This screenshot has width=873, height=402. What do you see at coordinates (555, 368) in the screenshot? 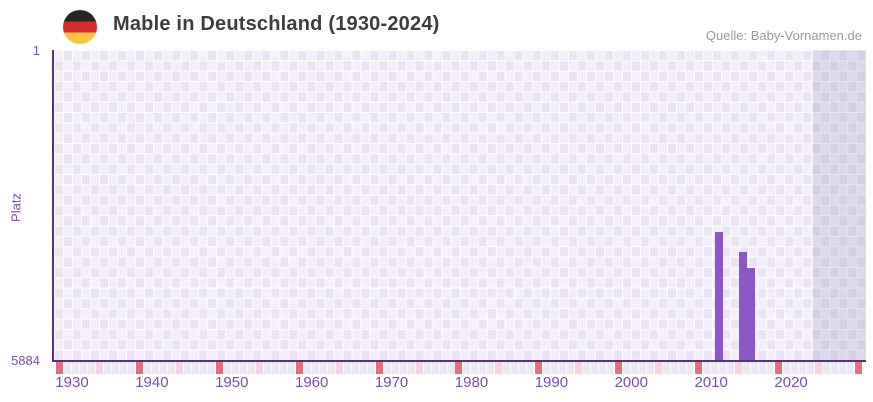
I see `year-marker-1992` at bounding box center [555, 368].